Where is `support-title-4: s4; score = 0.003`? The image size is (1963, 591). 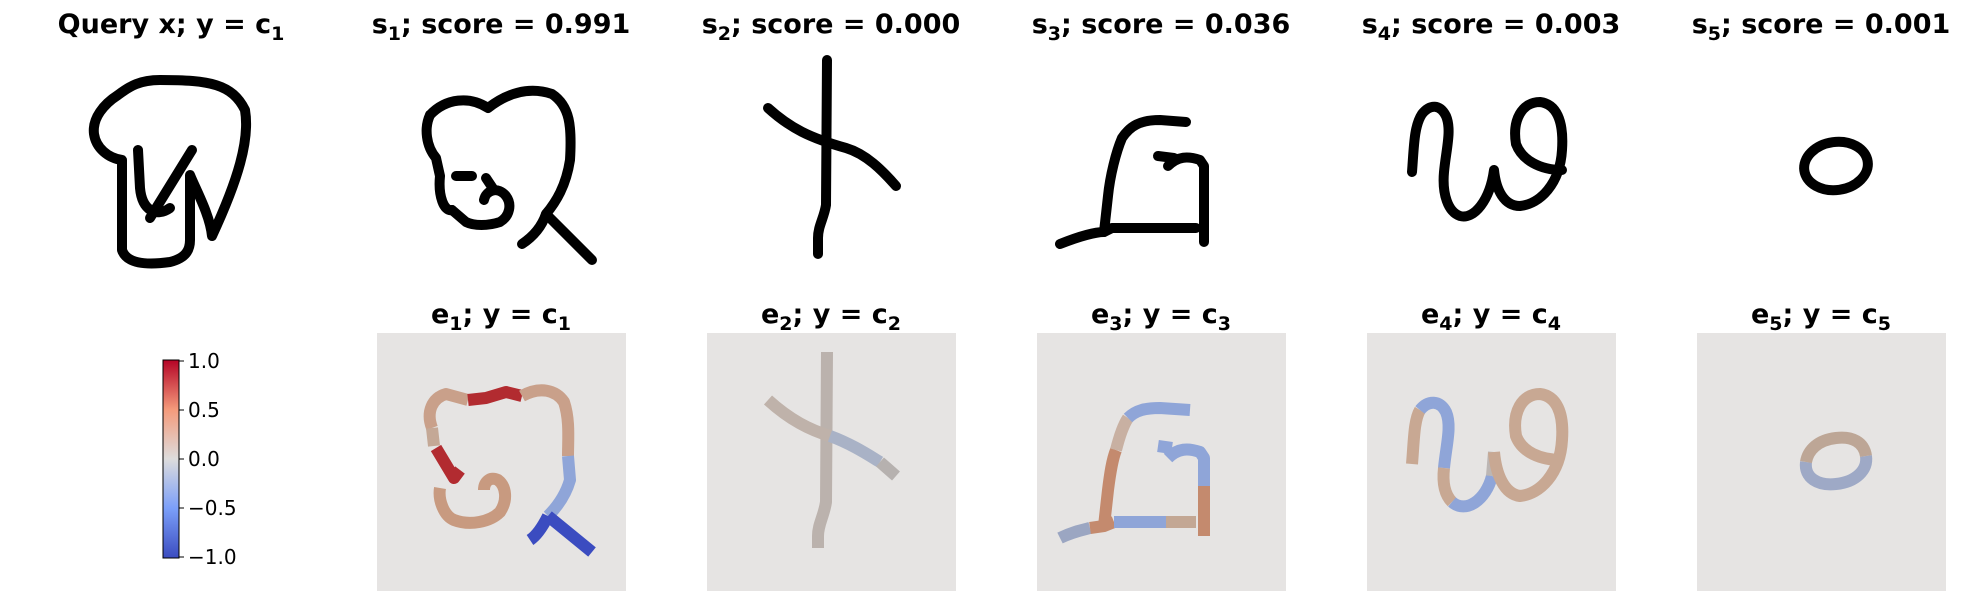
support-title-4: s4; score = 0.003 is located at coordinates (1491, 27).